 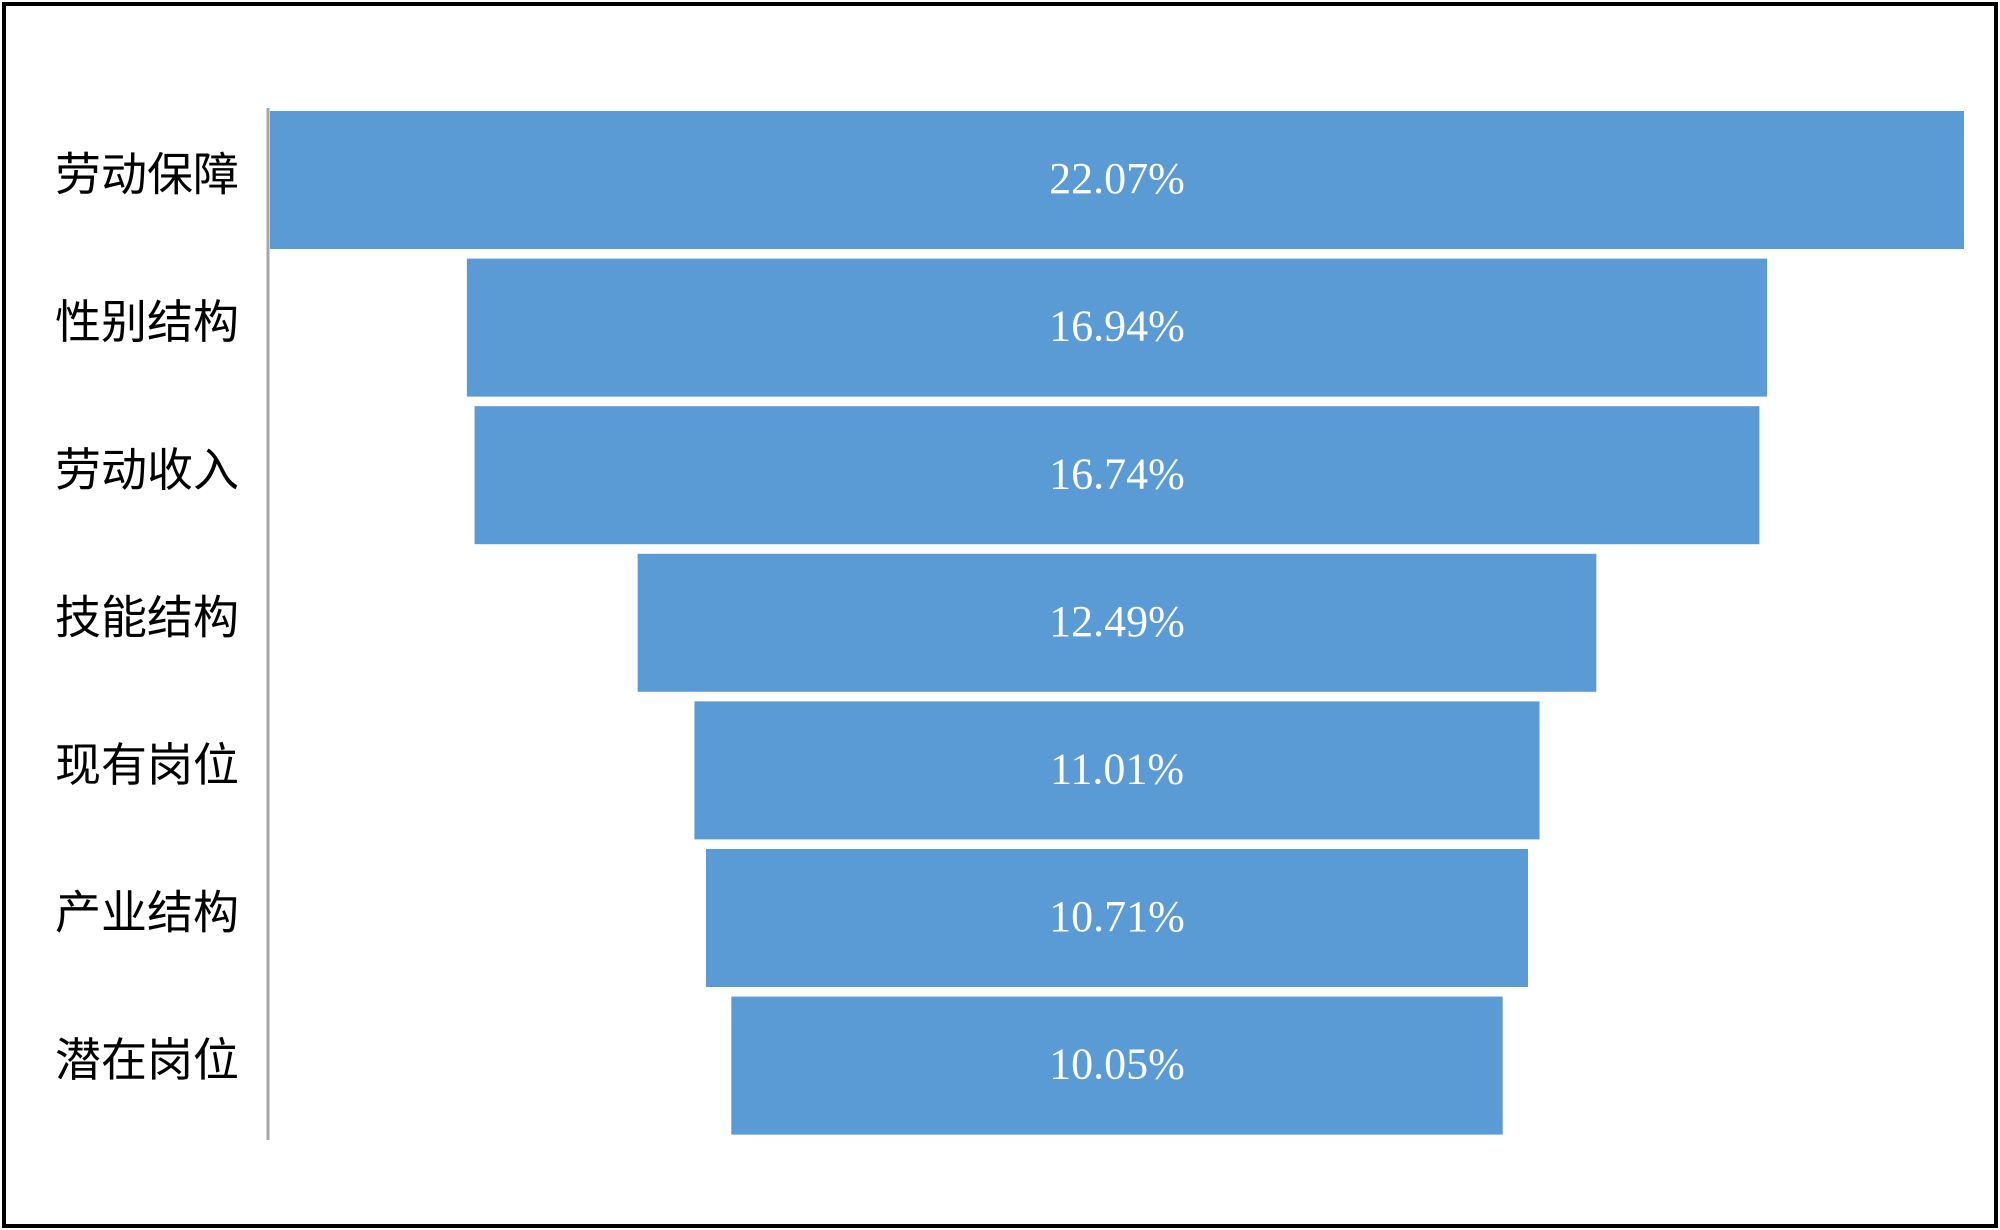 I want to click on category-label: 劳动收入, so click(x=147, y=470).